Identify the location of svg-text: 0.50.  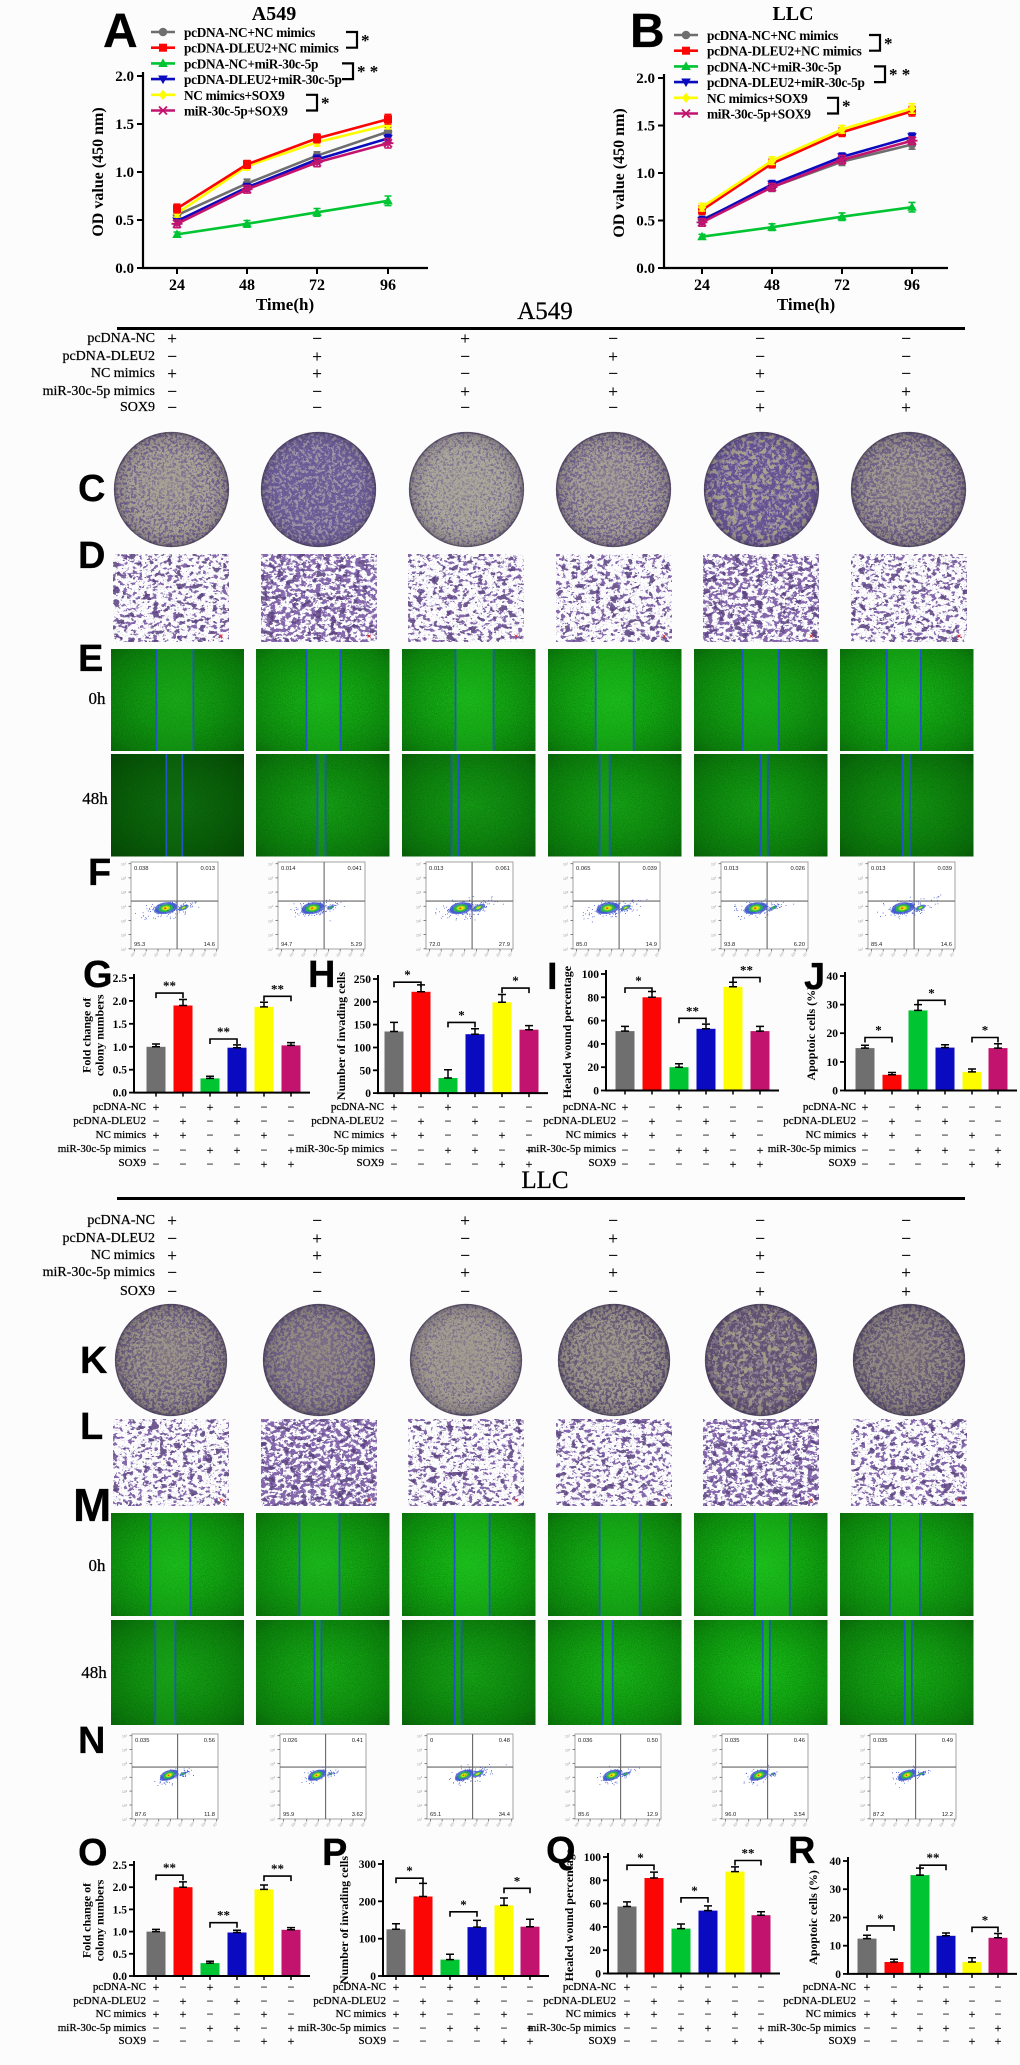
(651, 1741).